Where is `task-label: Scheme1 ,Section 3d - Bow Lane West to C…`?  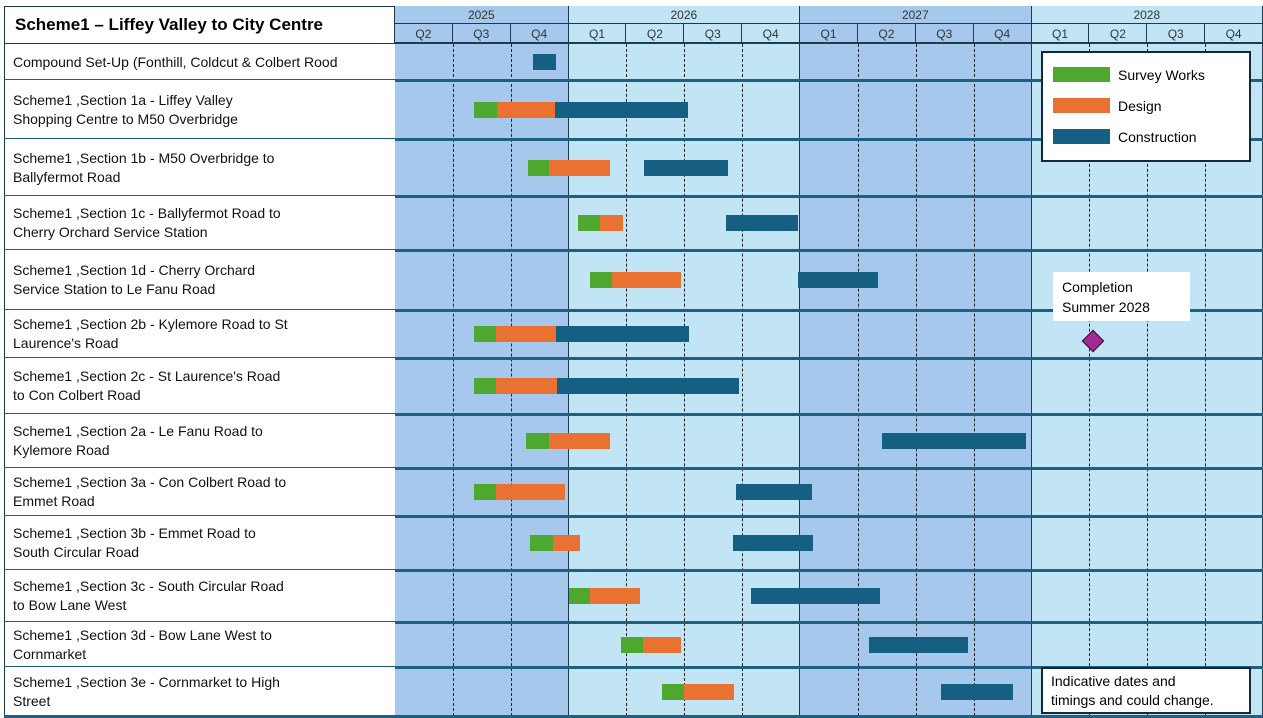
task-label: Scheme1 ,Section 3d - Bow Lane West to C… is located at coordinates (199, 644).